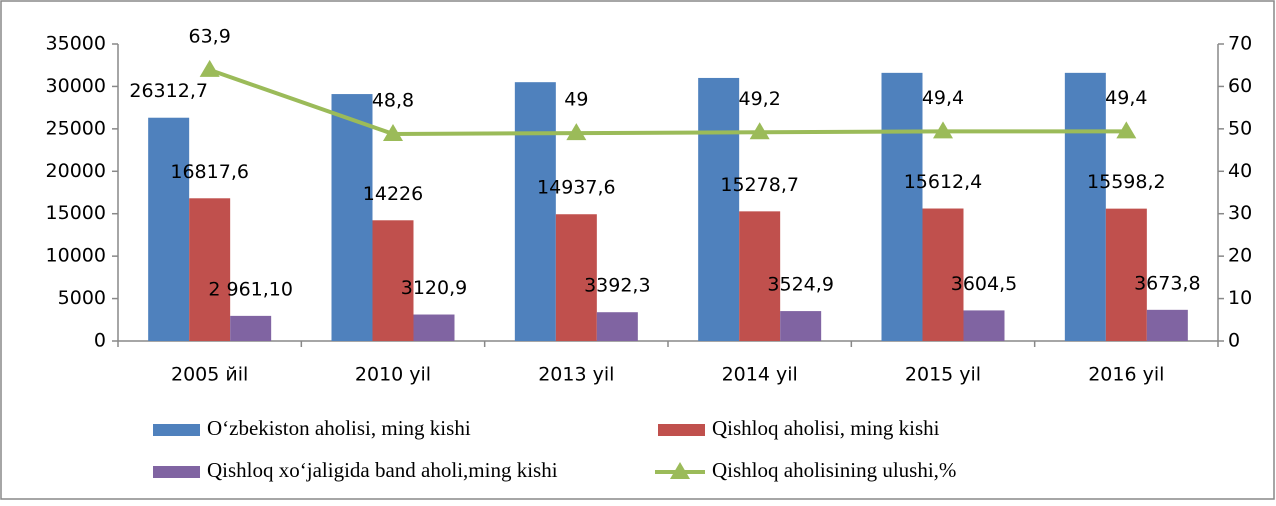  What do you see at coordinates (1240, 298) in the screenshot?
I see `y2-tick-label: 10` at bounding box center [1240, 298].